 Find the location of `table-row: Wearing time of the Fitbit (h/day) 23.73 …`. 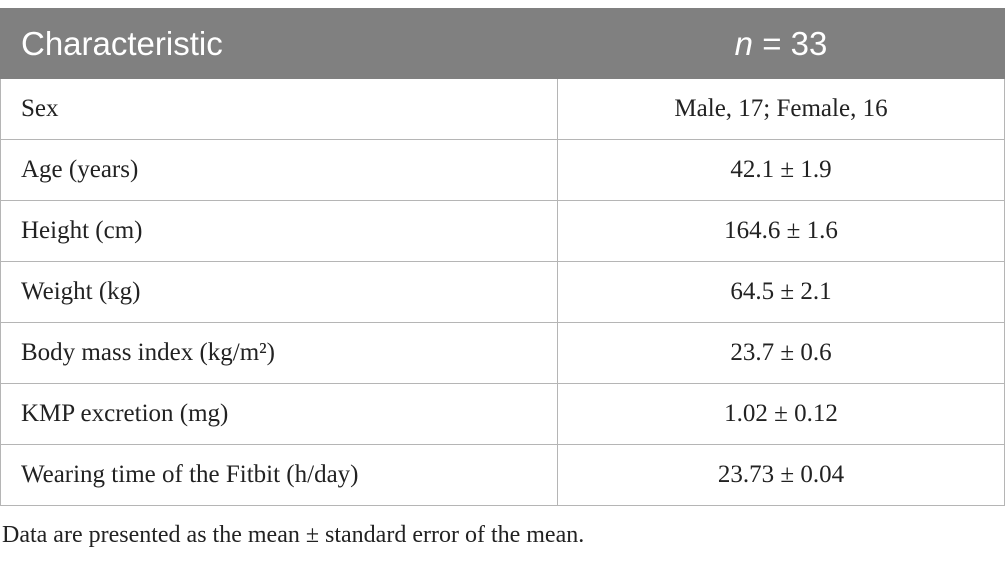

table-row: Wearing time of the Fitbit (h/day) 23.73 … is located at coordinates (502, 475).